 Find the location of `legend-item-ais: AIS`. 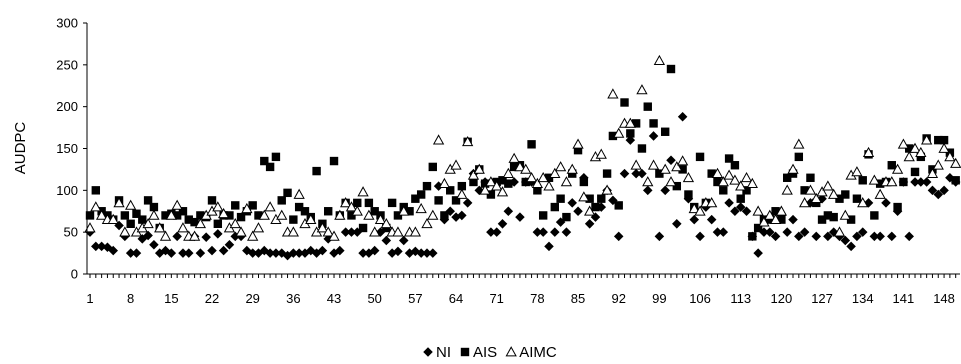

legend-item-ais: AIS is located at coordinates (478, 352).